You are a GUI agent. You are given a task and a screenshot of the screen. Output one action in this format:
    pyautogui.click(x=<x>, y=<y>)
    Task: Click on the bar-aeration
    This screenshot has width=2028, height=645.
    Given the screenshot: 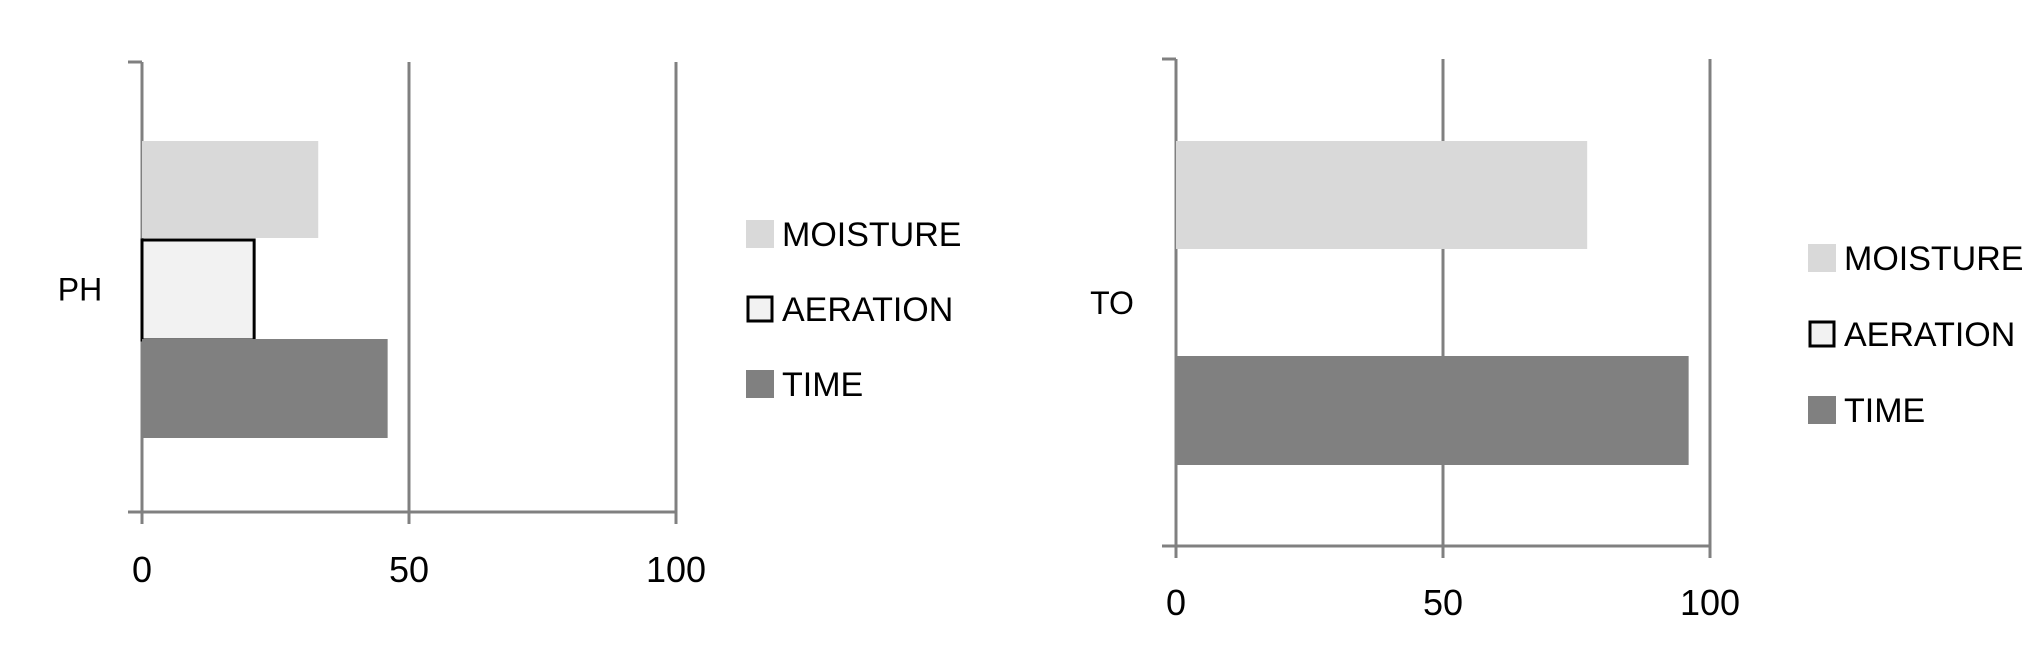 What is the action you would take?
    pyautogui.click(x=198, y=290)
    